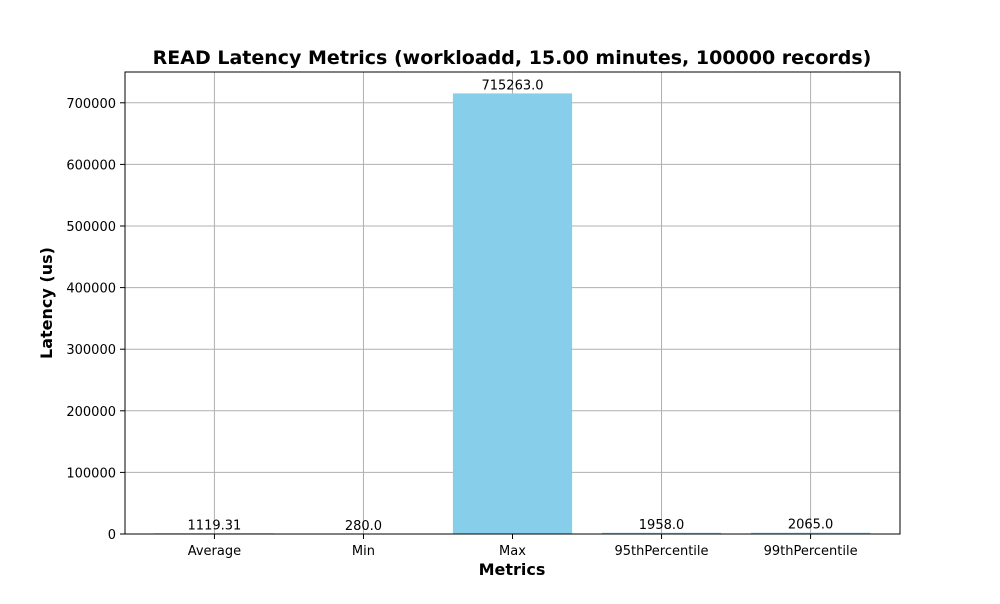 This screenshot has height=604, width=1000. I want to click on y-tick-label: 400000, so click(91, 289).